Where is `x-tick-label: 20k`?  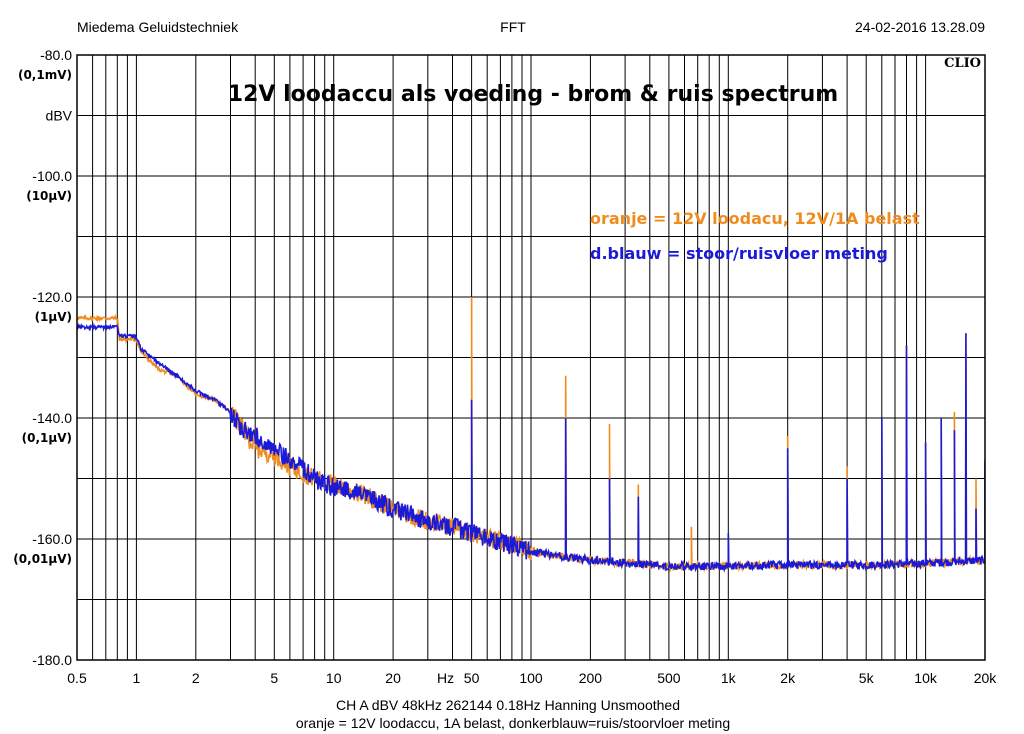 x-tick-label: 20k is located at coordinates (986, 678).